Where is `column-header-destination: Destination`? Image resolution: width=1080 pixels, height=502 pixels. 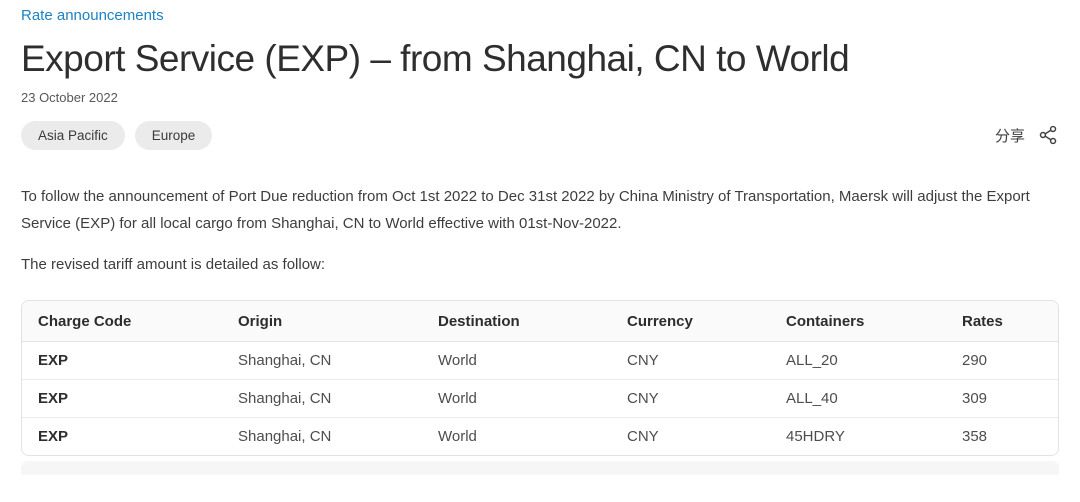 column-header-destination: Destination is located at coordinates (516, 321).